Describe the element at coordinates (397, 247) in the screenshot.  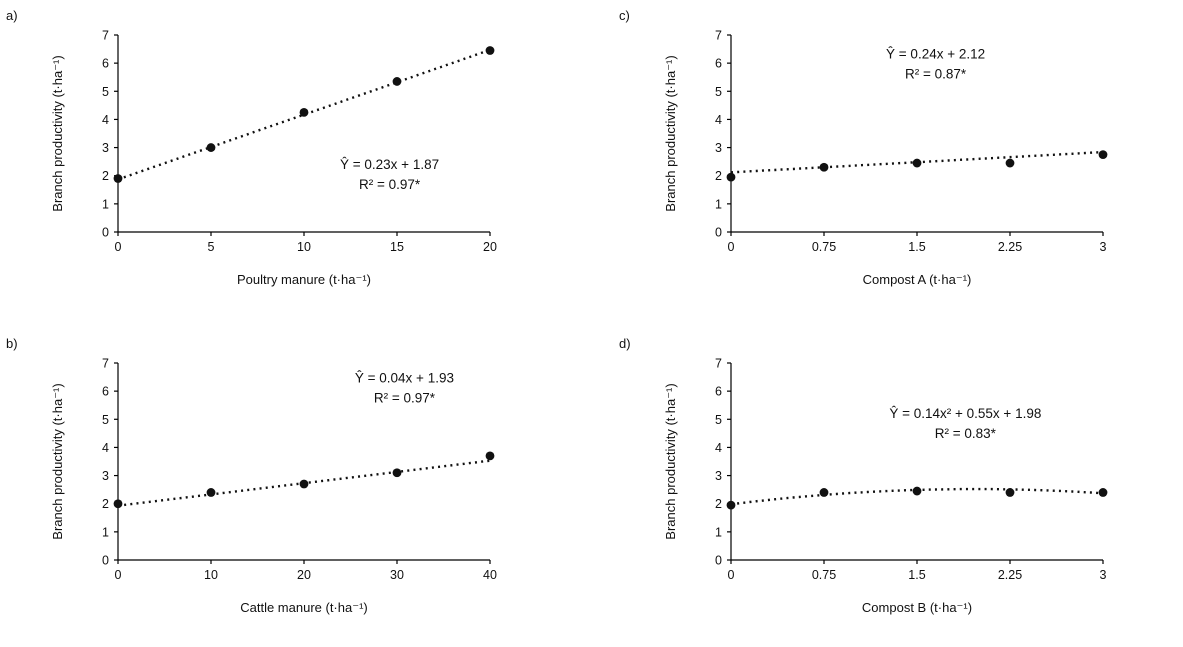
I see `x-tick-label: 15` at that location.